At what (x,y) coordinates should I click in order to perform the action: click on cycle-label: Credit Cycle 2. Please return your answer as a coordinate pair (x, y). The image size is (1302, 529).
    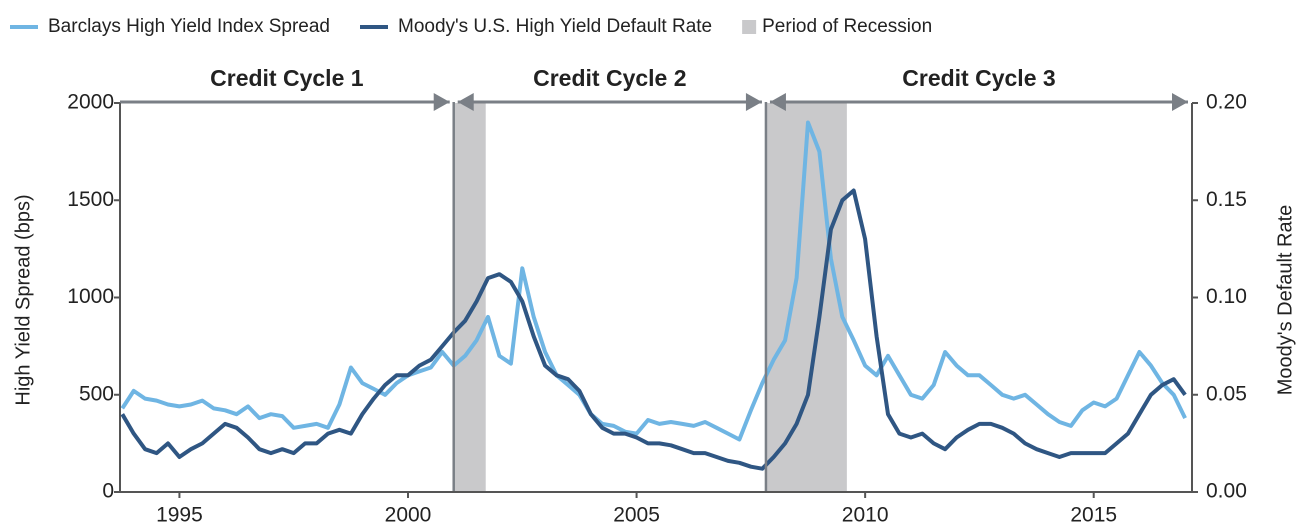
    Looking at the image, I should click on (609, 78).